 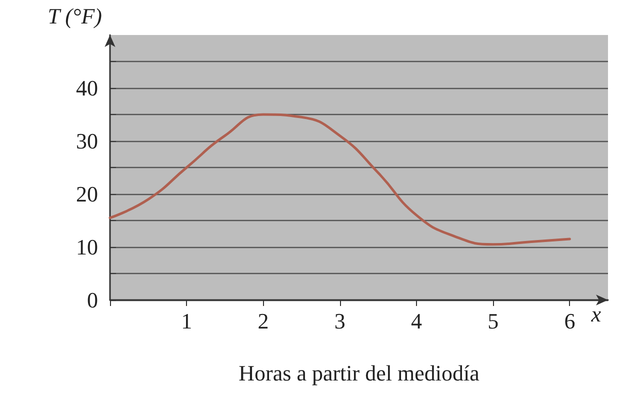 What do you see at coordinates (596, 314) in the screenshot?
I see `text: x` at bounding box center [596, 314].